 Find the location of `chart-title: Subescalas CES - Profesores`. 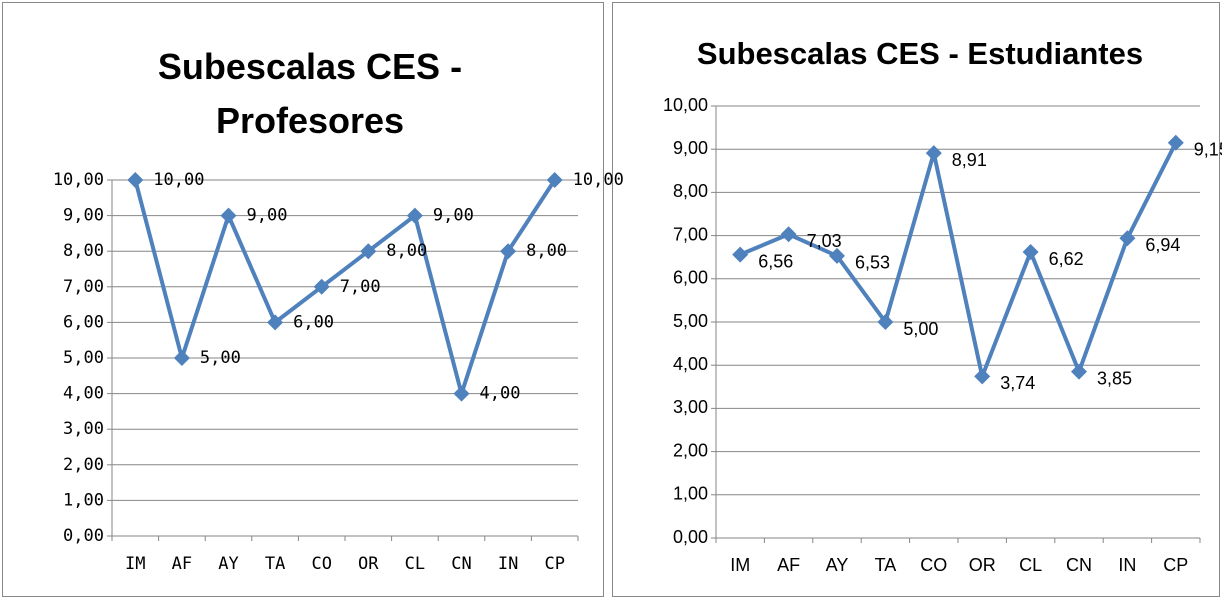

chart-title: Subescalas CES - Profesores is located at coordinates (310, 93).